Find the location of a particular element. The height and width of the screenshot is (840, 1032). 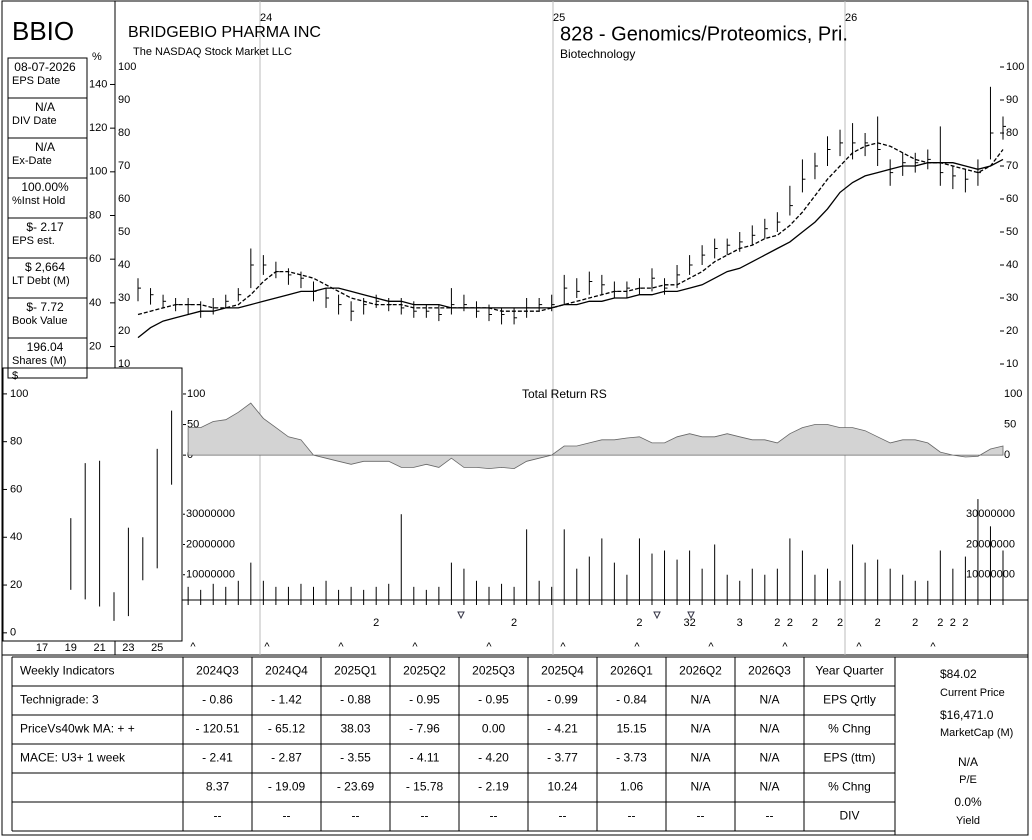

year-label: 25 is located at coordinates (559, 18).